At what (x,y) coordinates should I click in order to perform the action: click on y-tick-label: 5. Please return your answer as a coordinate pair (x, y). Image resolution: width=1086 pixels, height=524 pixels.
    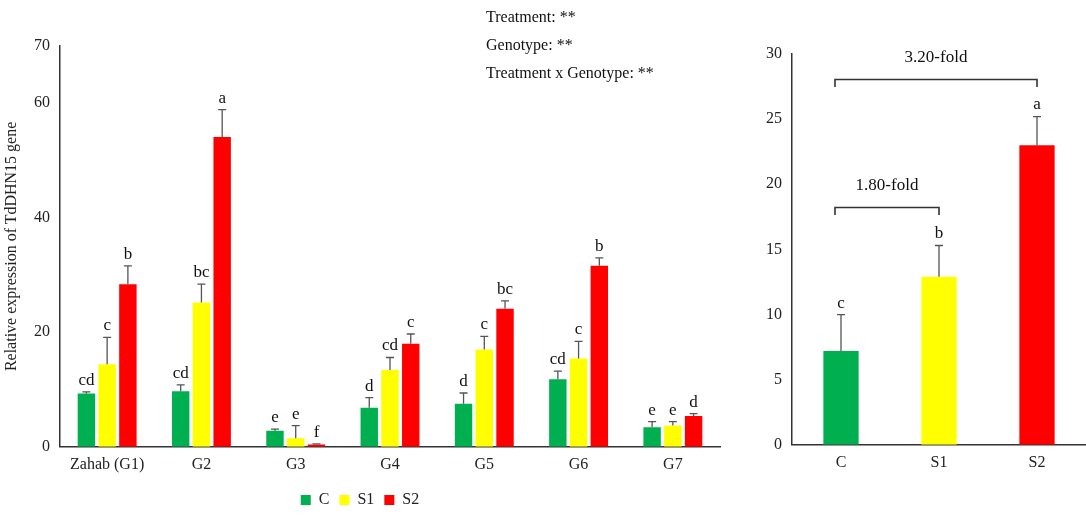
    Looking at the image, I should click on (778, 378).